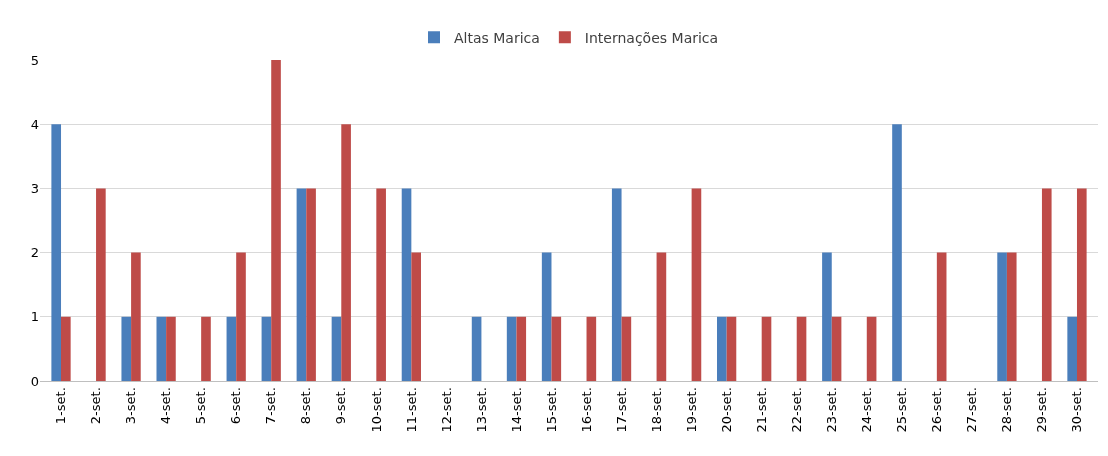 The width and height of the screenshot is (1108, 456). Describe the element at coordinates (34, 124) in the screenshot. I see `y-tick-label: 4` at that location.